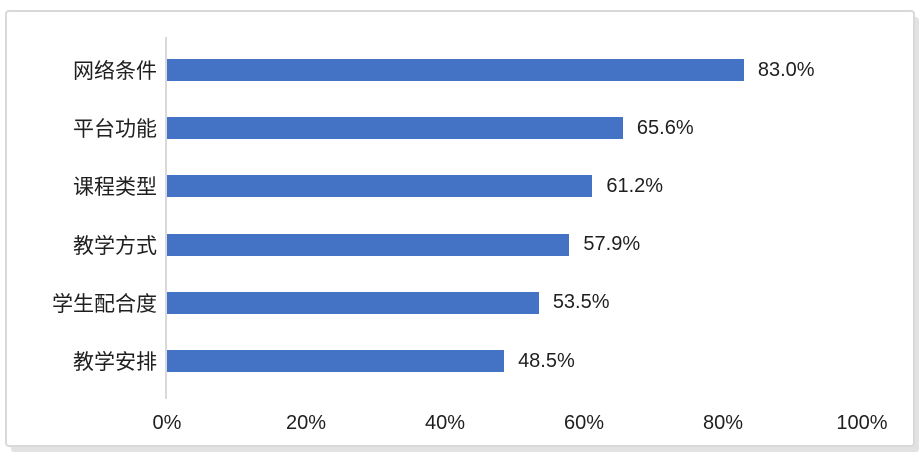 The image size is (919, 457). I want to click on x-tick-label: 0%, so click(167, 423).